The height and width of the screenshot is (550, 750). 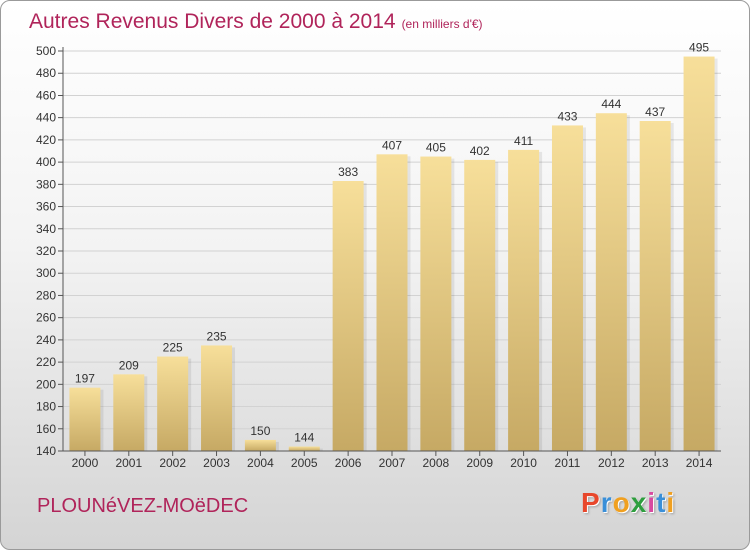 What do you see at coordinates (85, 463) in the screenshot?
I see `x-tick-label: 2000` at bounding box center [85, 463].